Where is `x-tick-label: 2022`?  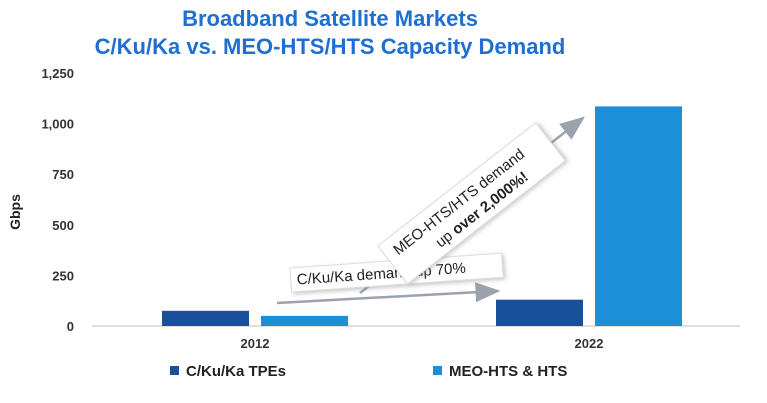 x-tick-label: 2022 is located at coordinates (589, 343).